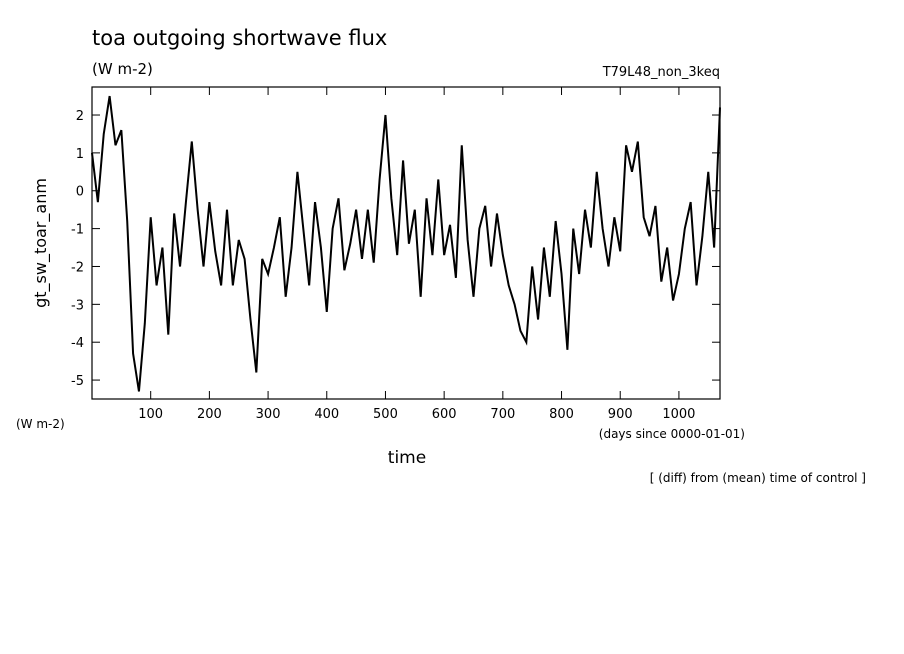 Image resolution: width=904 pixels, height=654 pixels. I want to click on x-axis-label: time, so click(407, 458).